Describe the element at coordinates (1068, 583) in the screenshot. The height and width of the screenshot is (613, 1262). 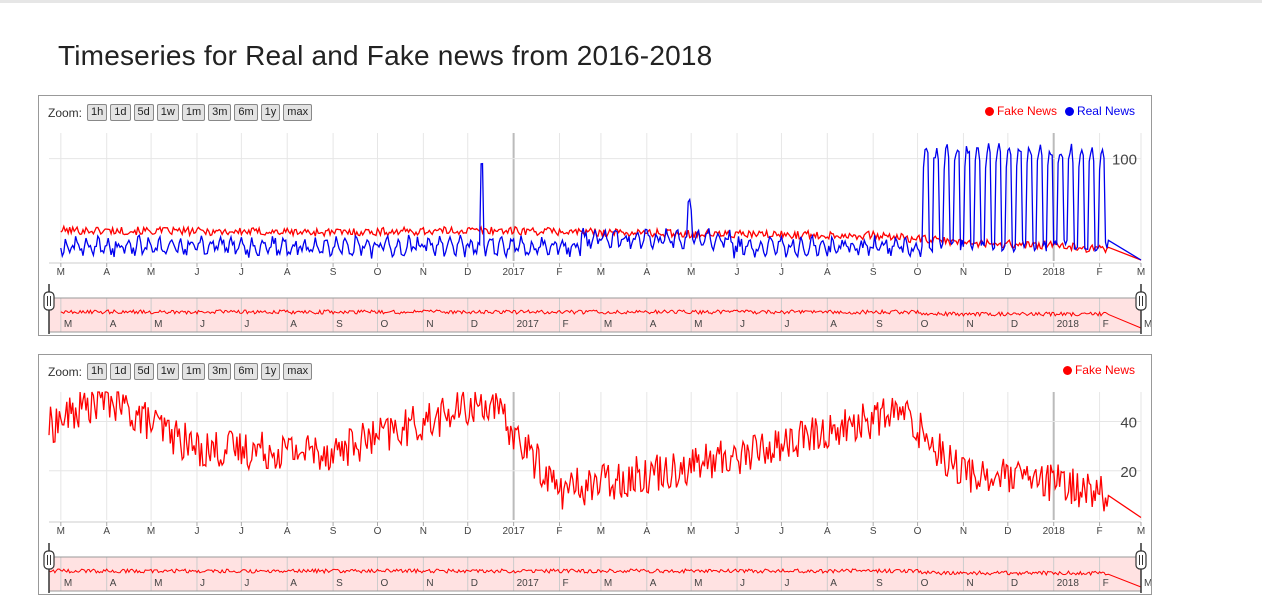
I see `navigator-tick-label: 2018` at that location.